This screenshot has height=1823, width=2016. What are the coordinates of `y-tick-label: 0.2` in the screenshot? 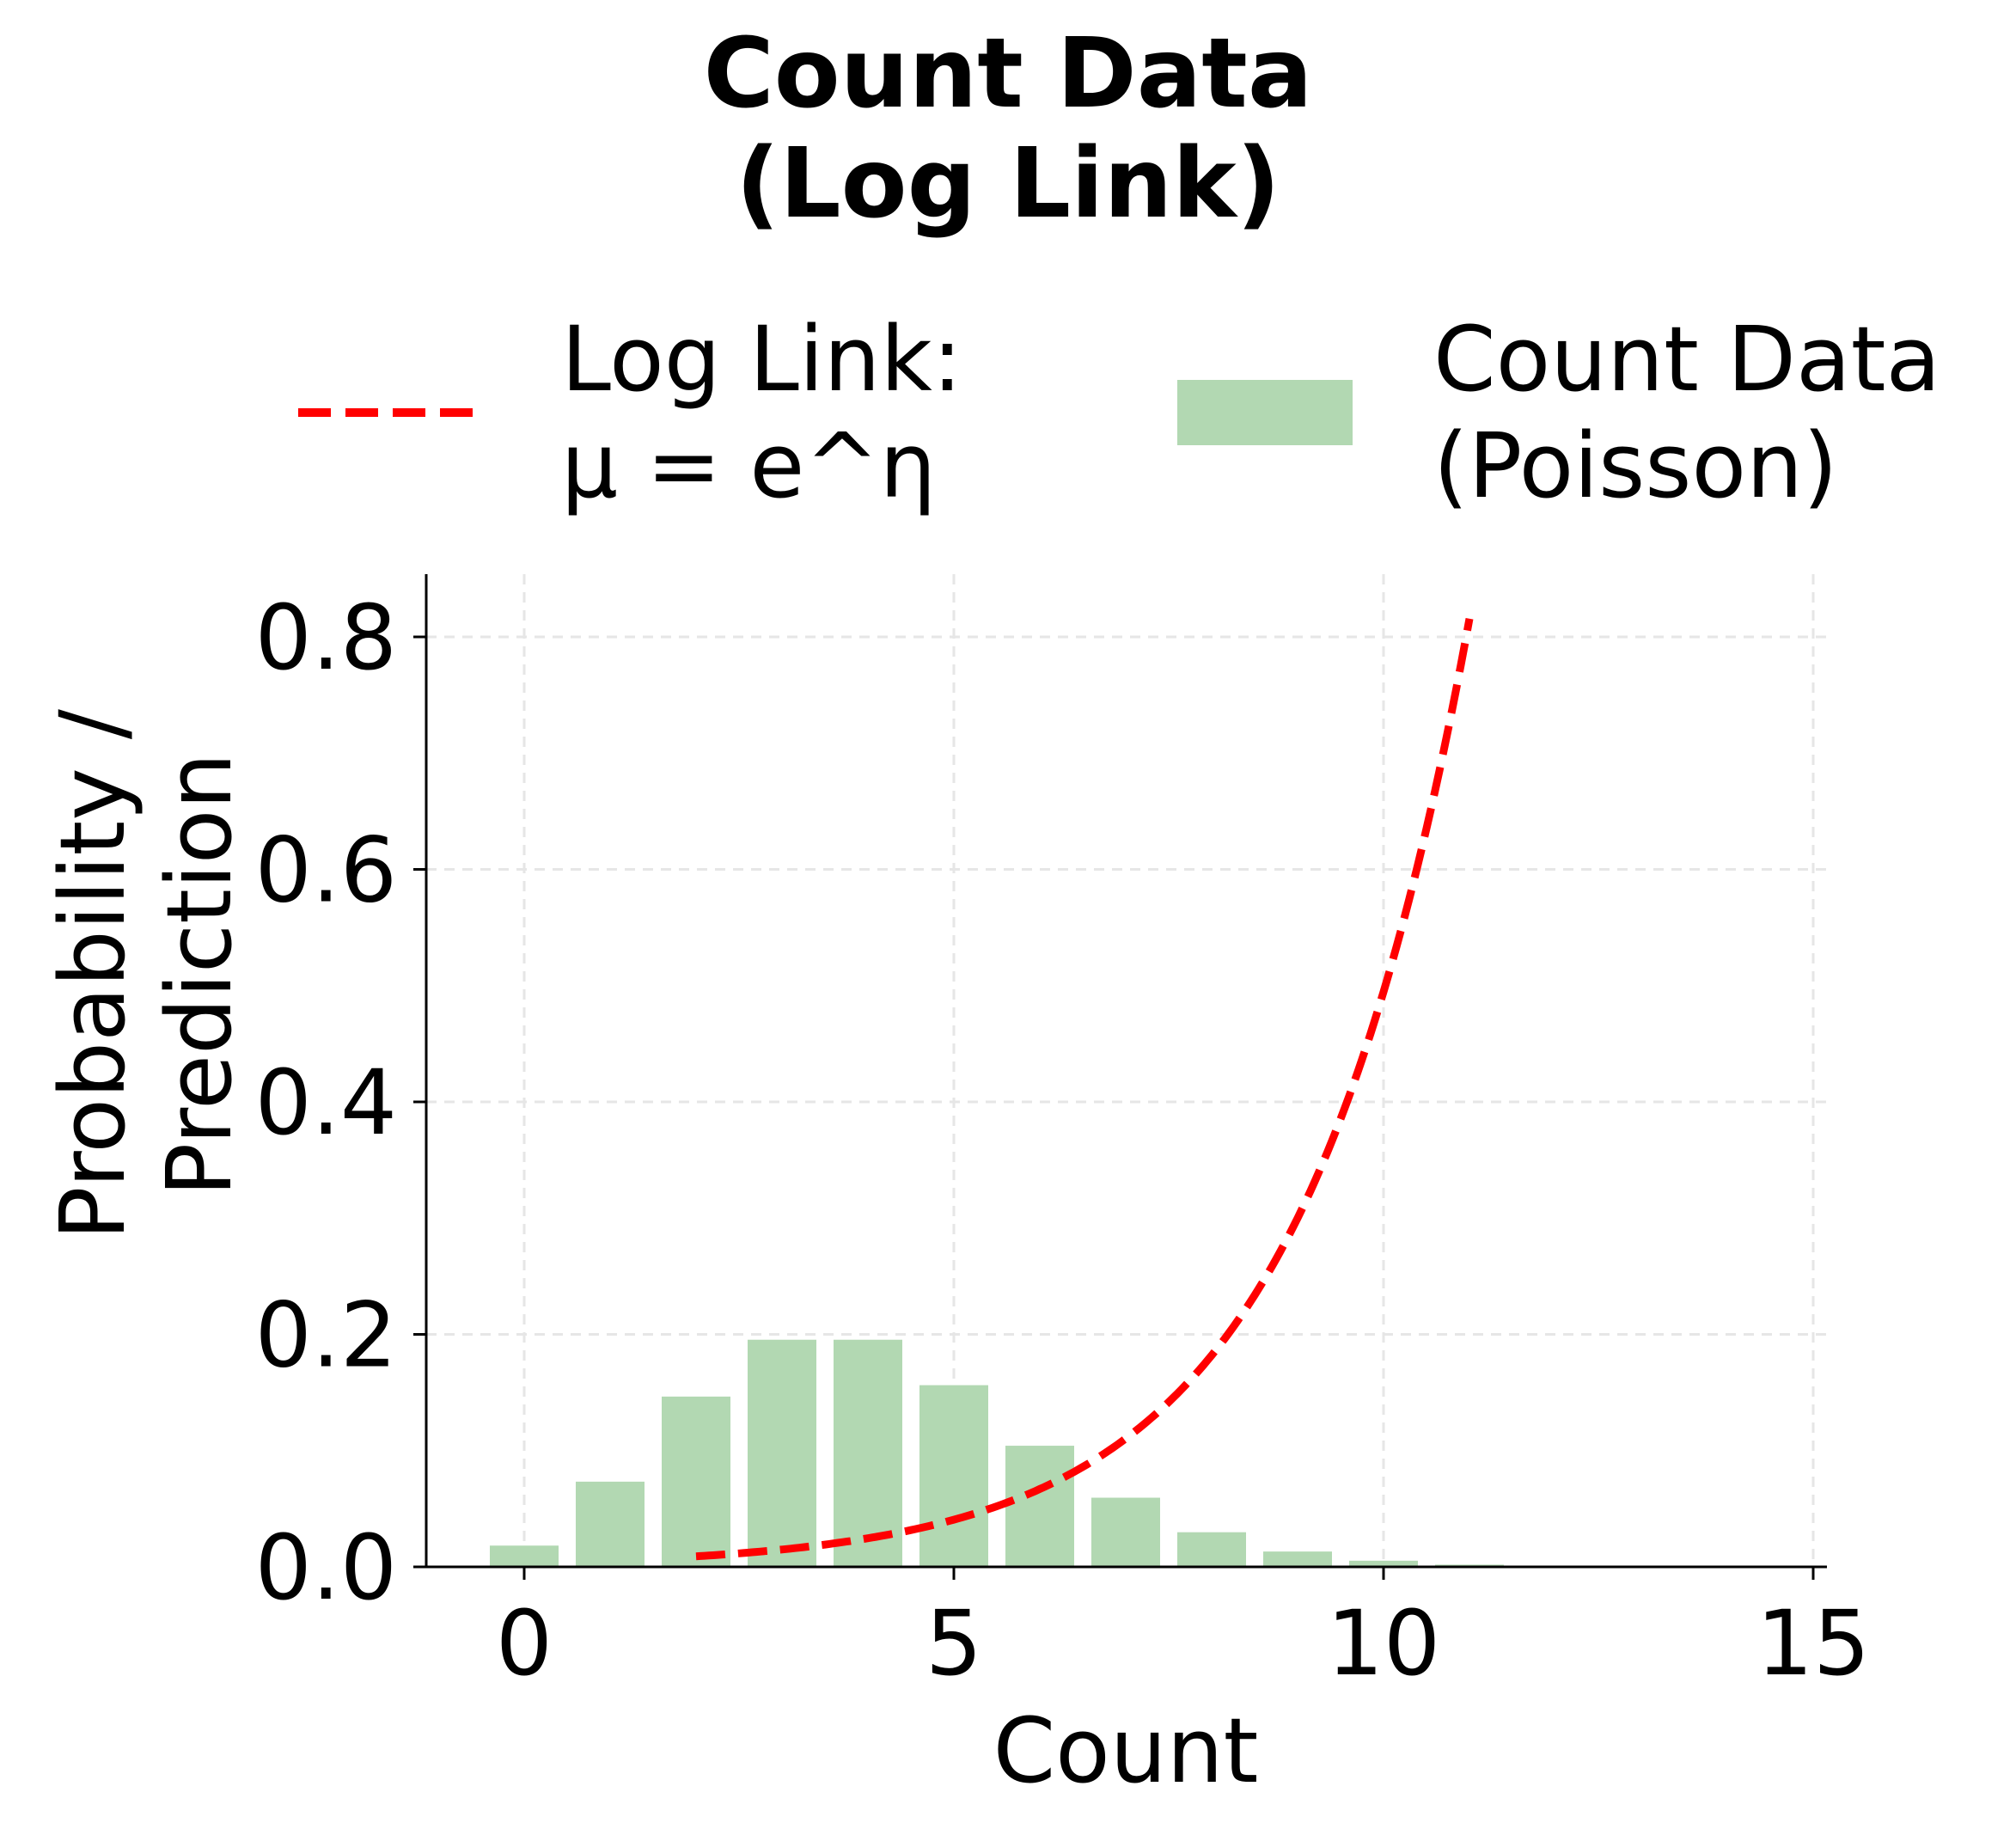 It's located at (326, 1336).